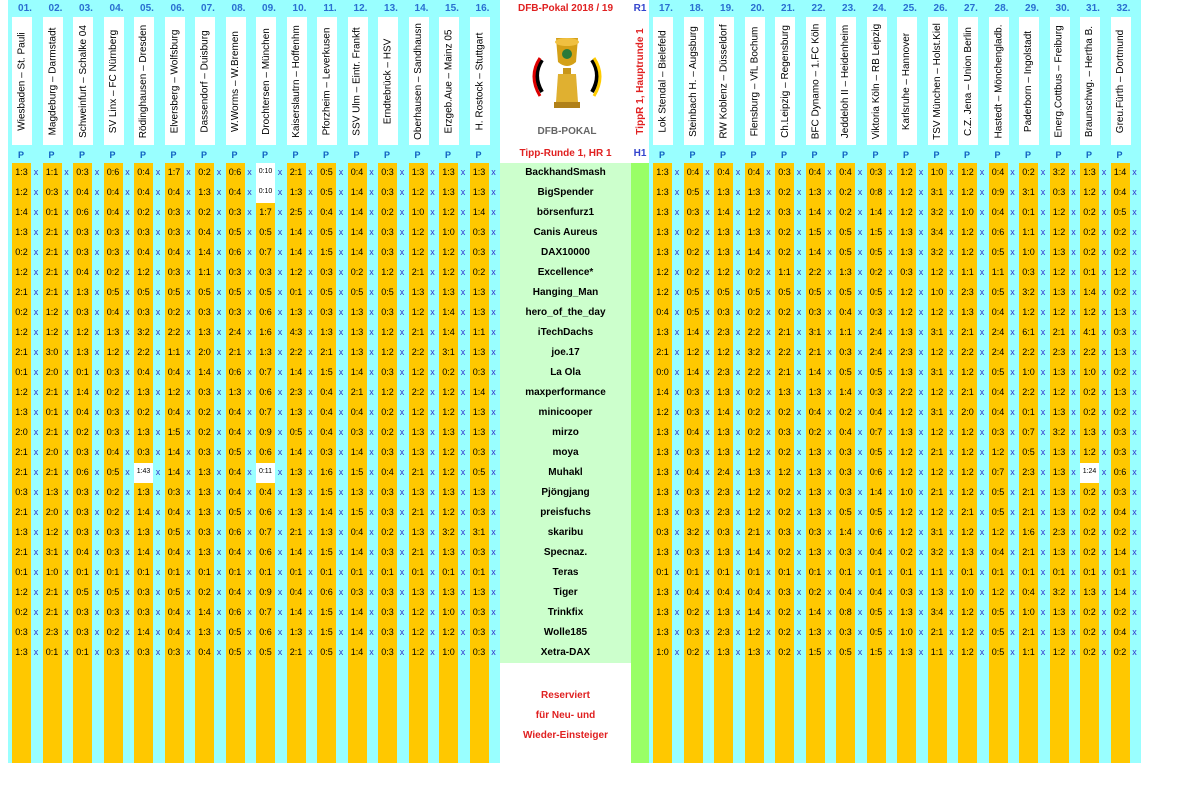  Describe the element at coordinates (818, 8) in the screenshot. I see `match-number: 22.` at that location.